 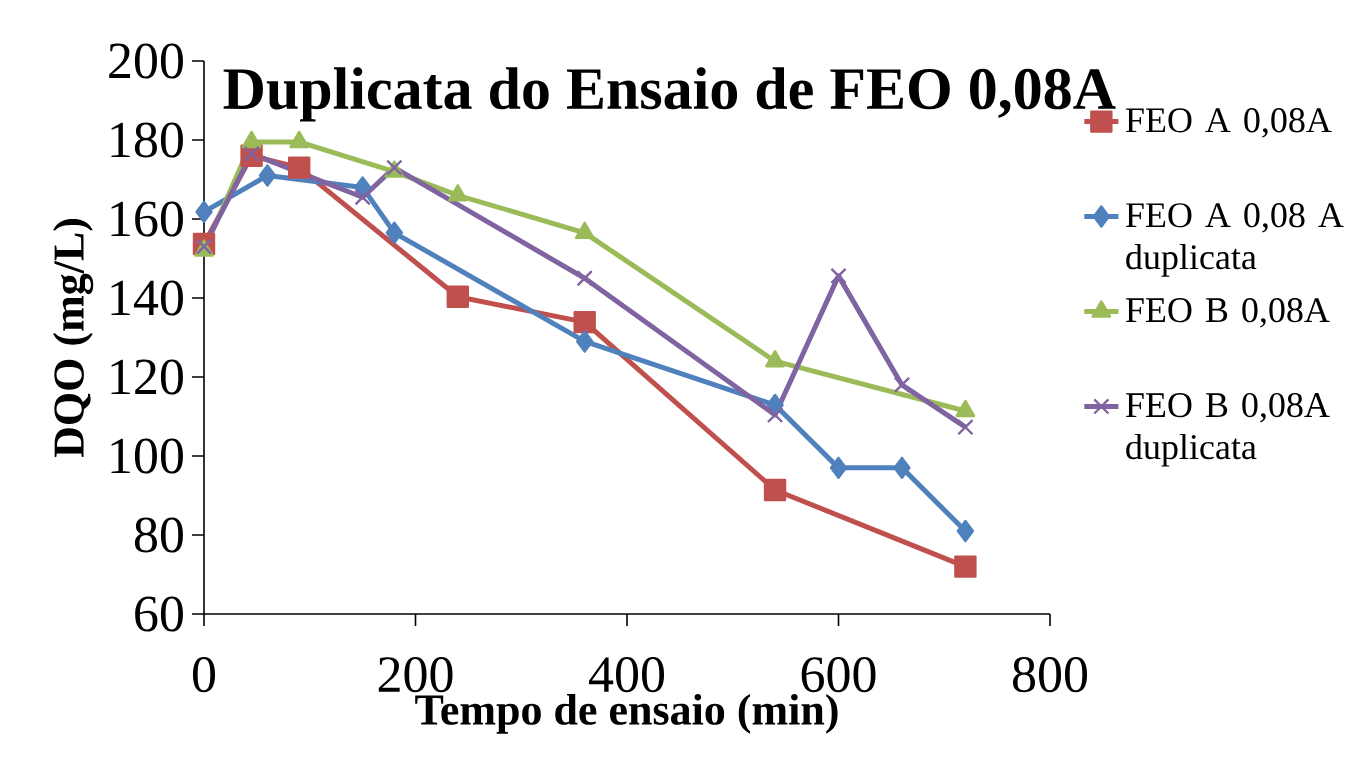 I want to click on y-axis-title: DQO (mg/L), so click(x=73, y=338).